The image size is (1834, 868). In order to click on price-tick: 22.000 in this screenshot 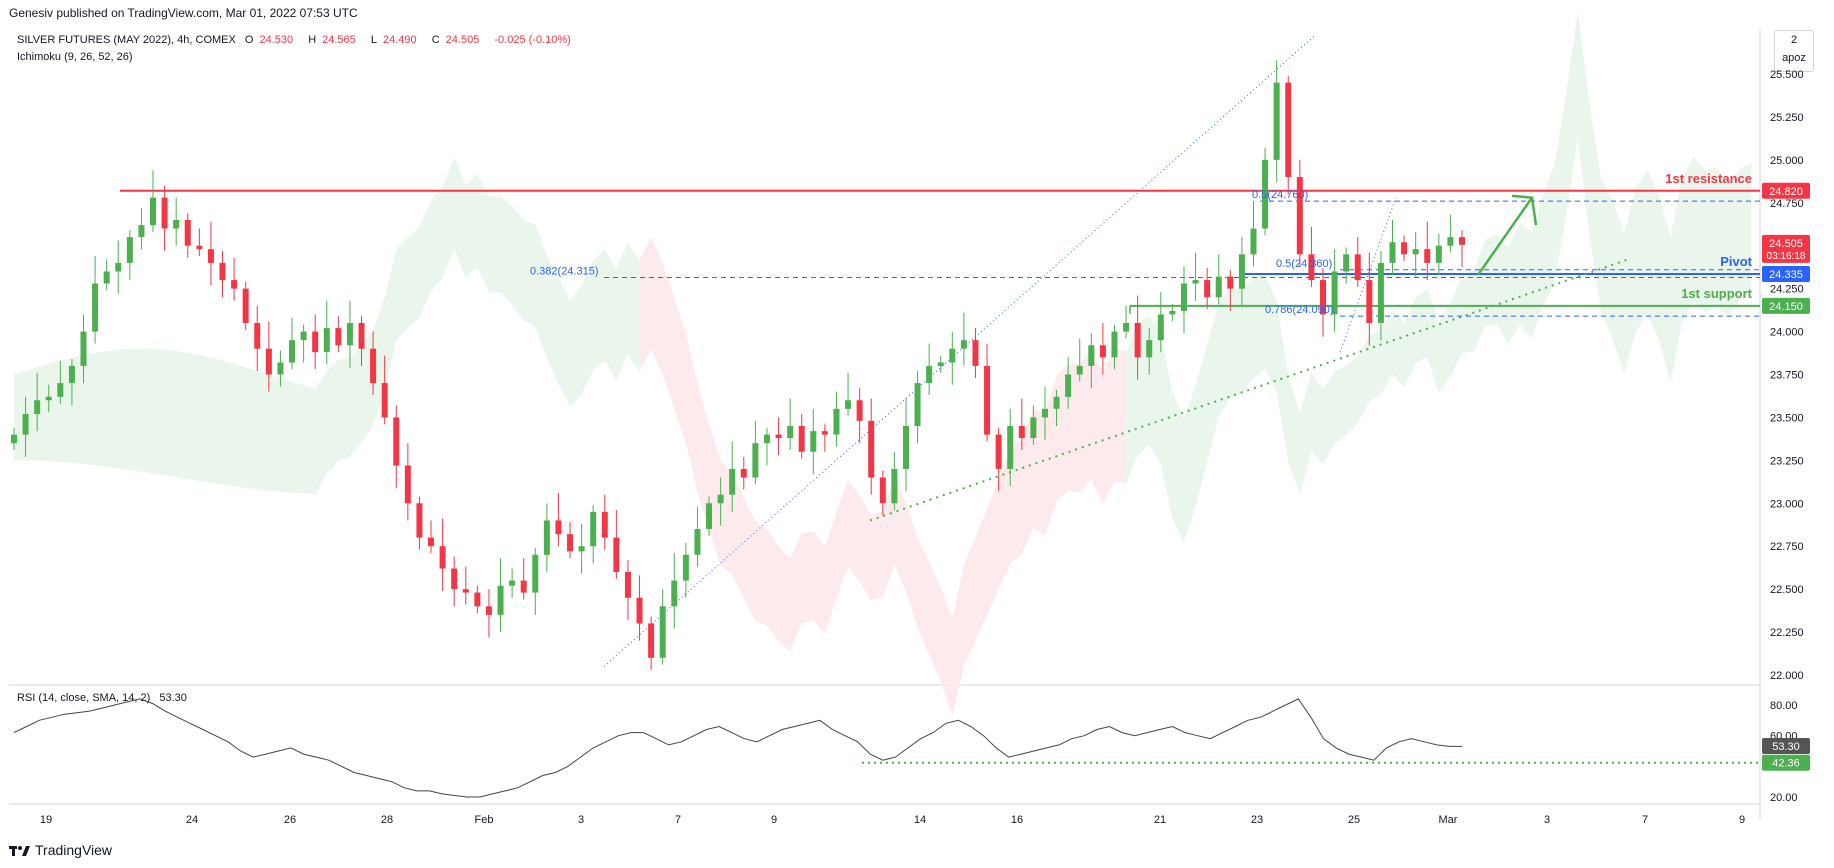, I will do `click(1787, 676)`.